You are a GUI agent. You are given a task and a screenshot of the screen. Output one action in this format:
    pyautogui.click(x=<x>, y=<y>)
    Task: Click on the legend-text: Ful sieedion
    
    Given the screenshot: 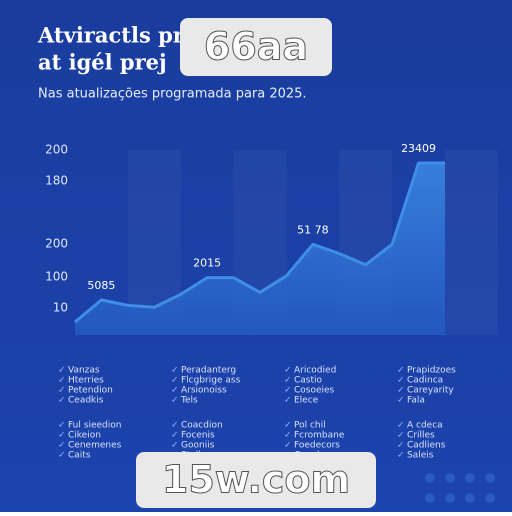 What is the action you would take?
    pyautogui.click(x=94, y=426)
    